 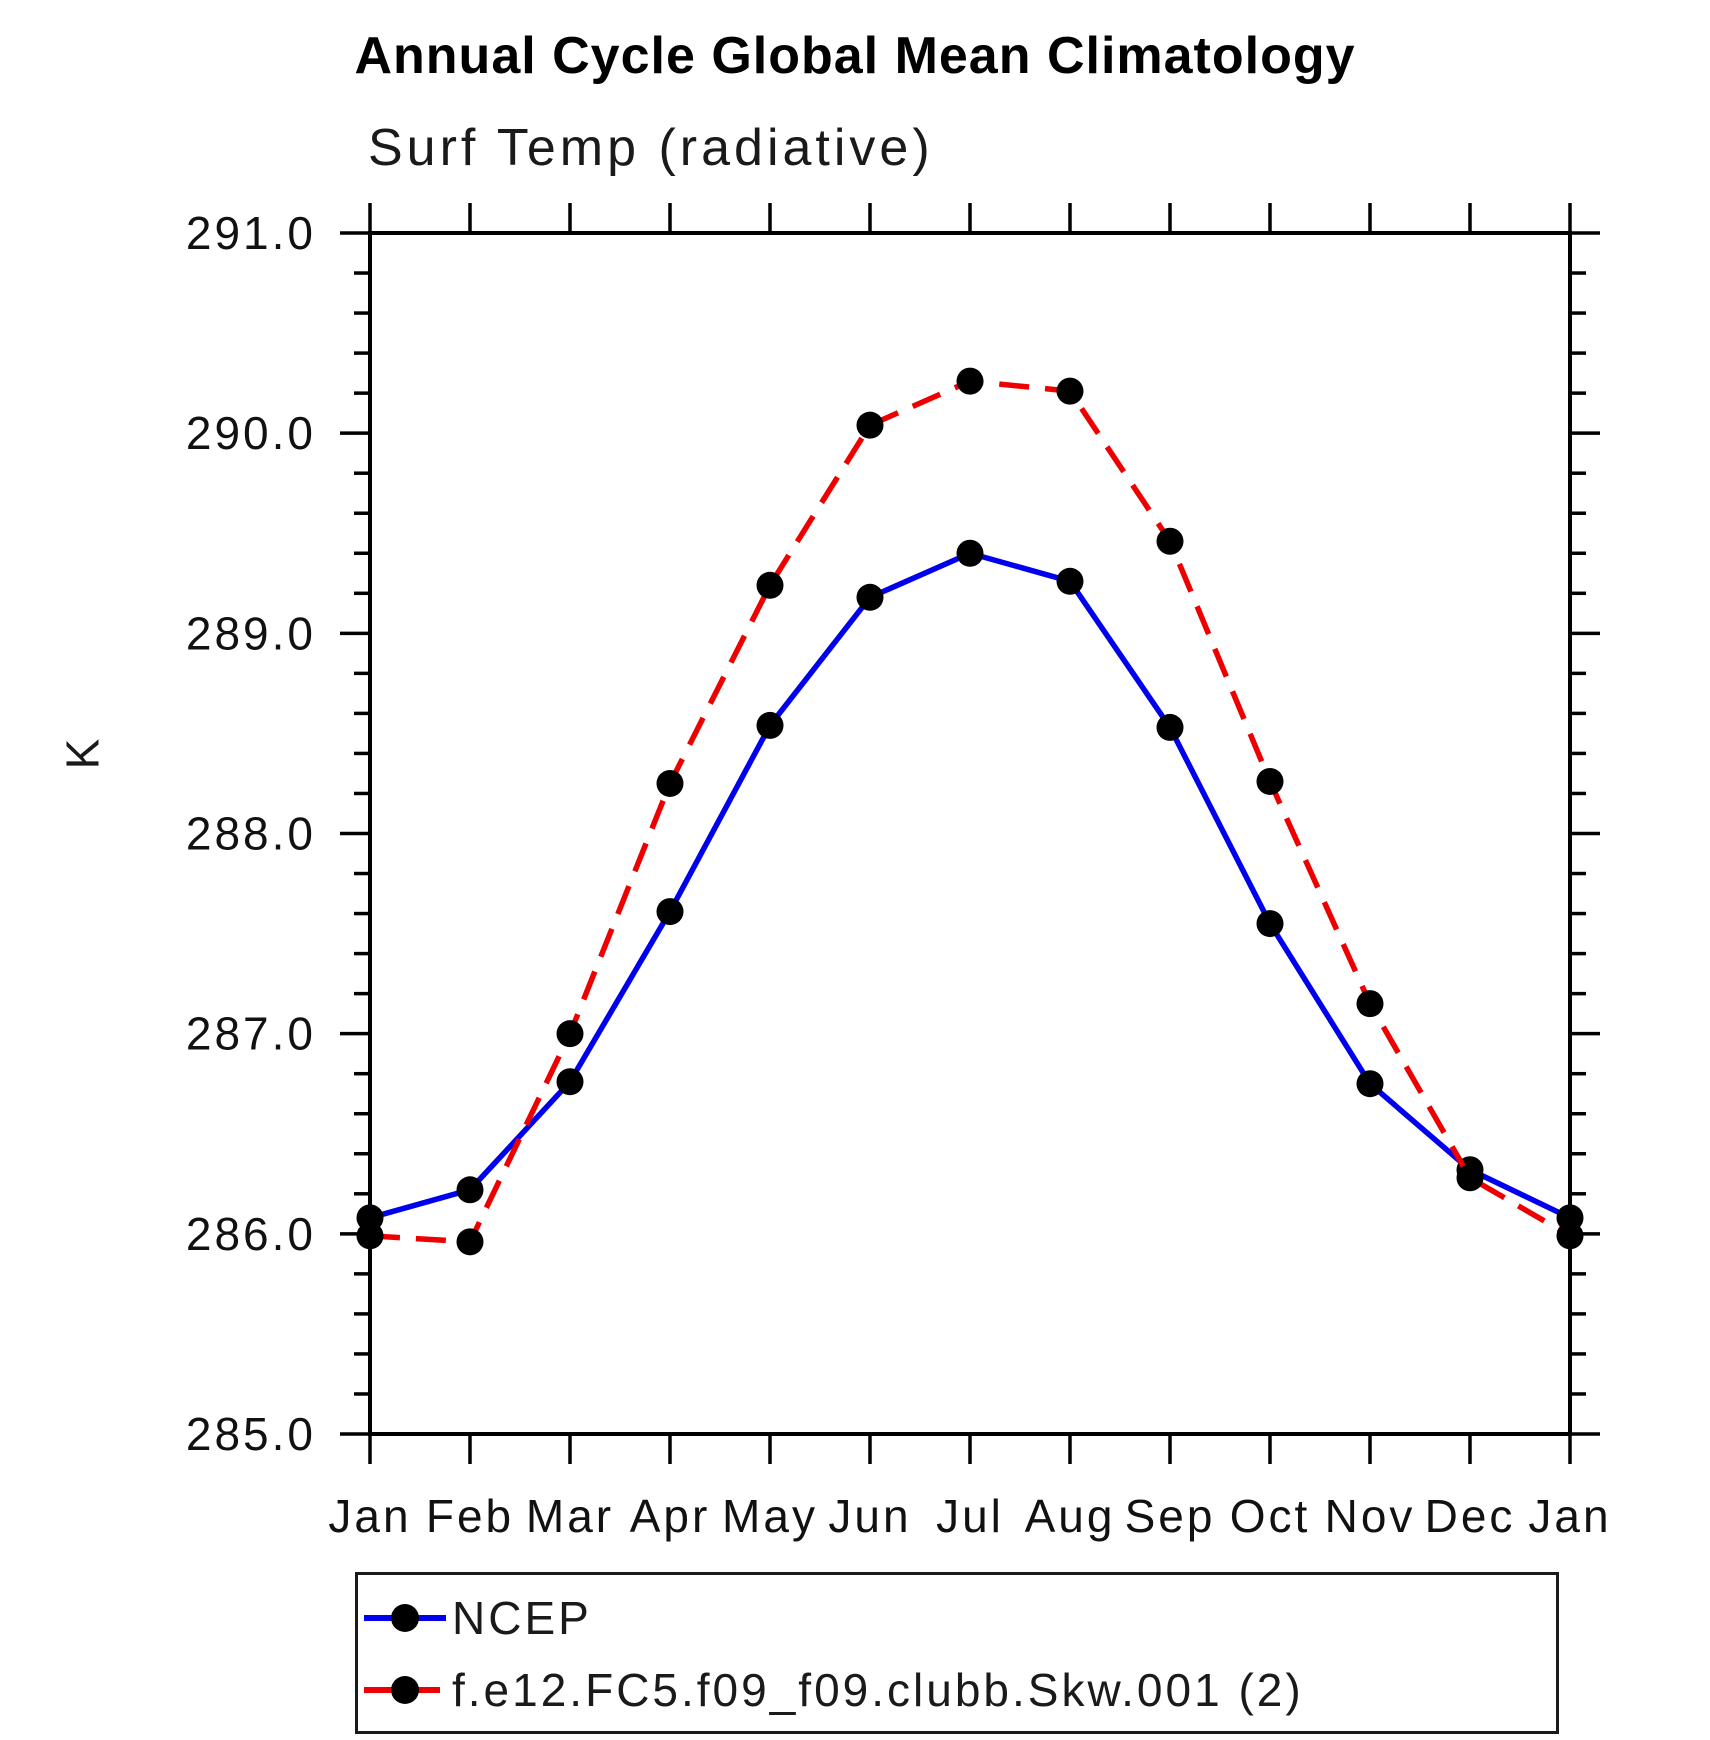 I want to click on x-axis-tick-label: Feb, so click(x=470, y=1516).